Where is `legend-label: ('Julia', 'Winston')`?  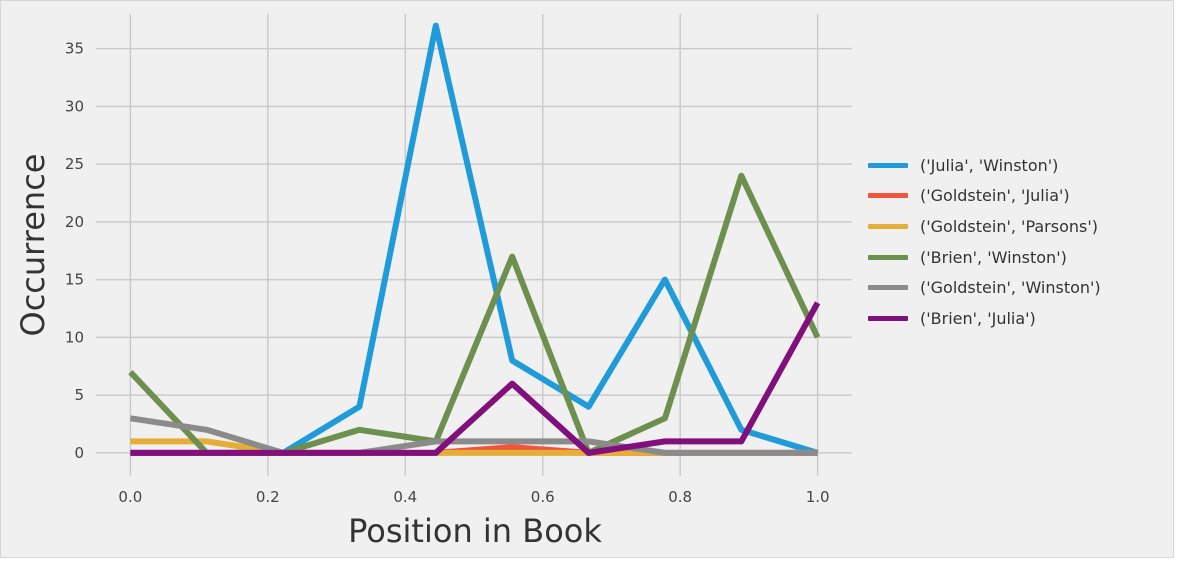 legend-label: ('Julia', 'Winston') is located at coordinates (989, 165).